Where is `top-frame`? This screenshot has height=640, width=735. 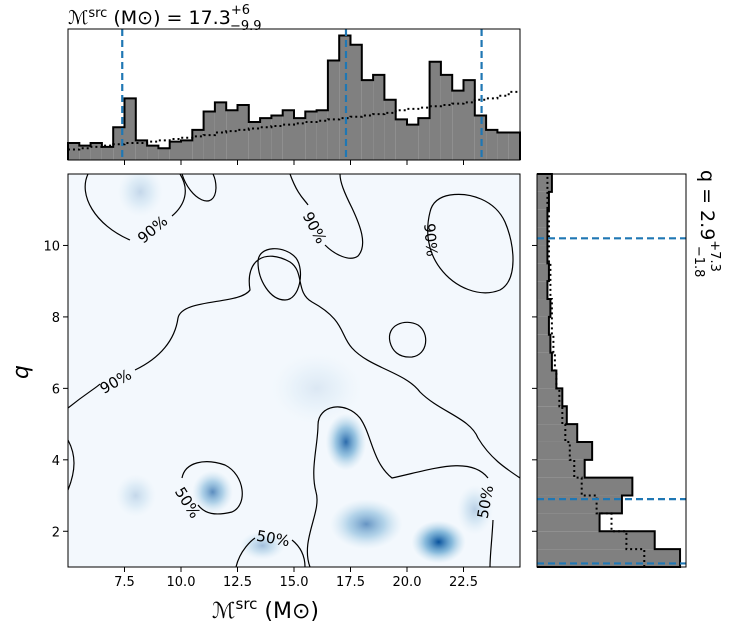 top-frame is located at coordinates (294, 94).